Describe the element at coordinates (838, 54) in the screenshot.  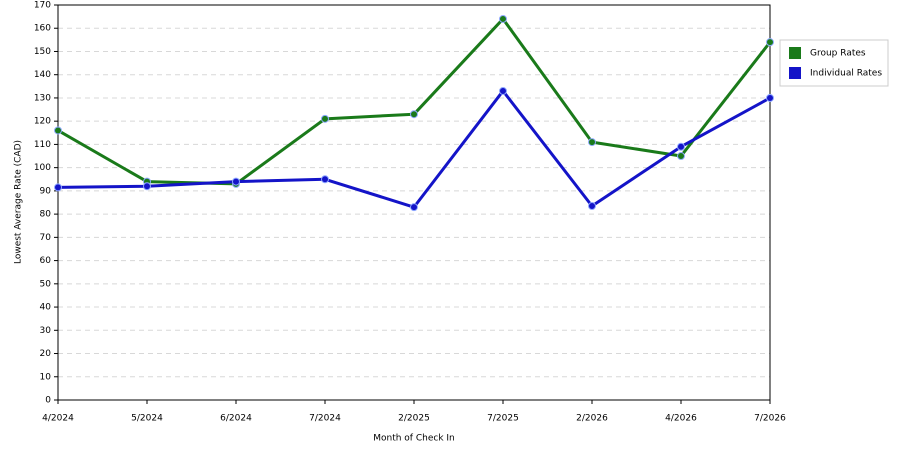
I see `legend-label: Group Rates` at that location.